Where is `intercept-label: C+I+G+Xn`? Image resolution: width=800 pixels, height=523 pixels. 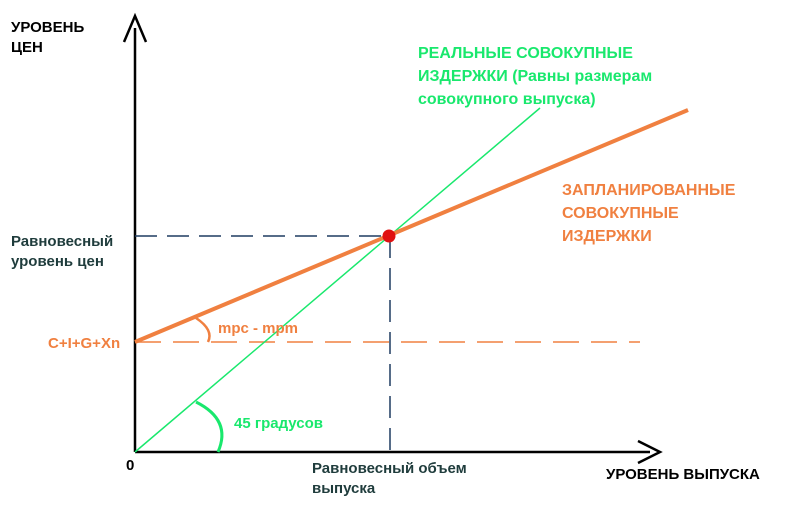
intercept-label: C+I+G+Xn is located at coordinates (84, 343).